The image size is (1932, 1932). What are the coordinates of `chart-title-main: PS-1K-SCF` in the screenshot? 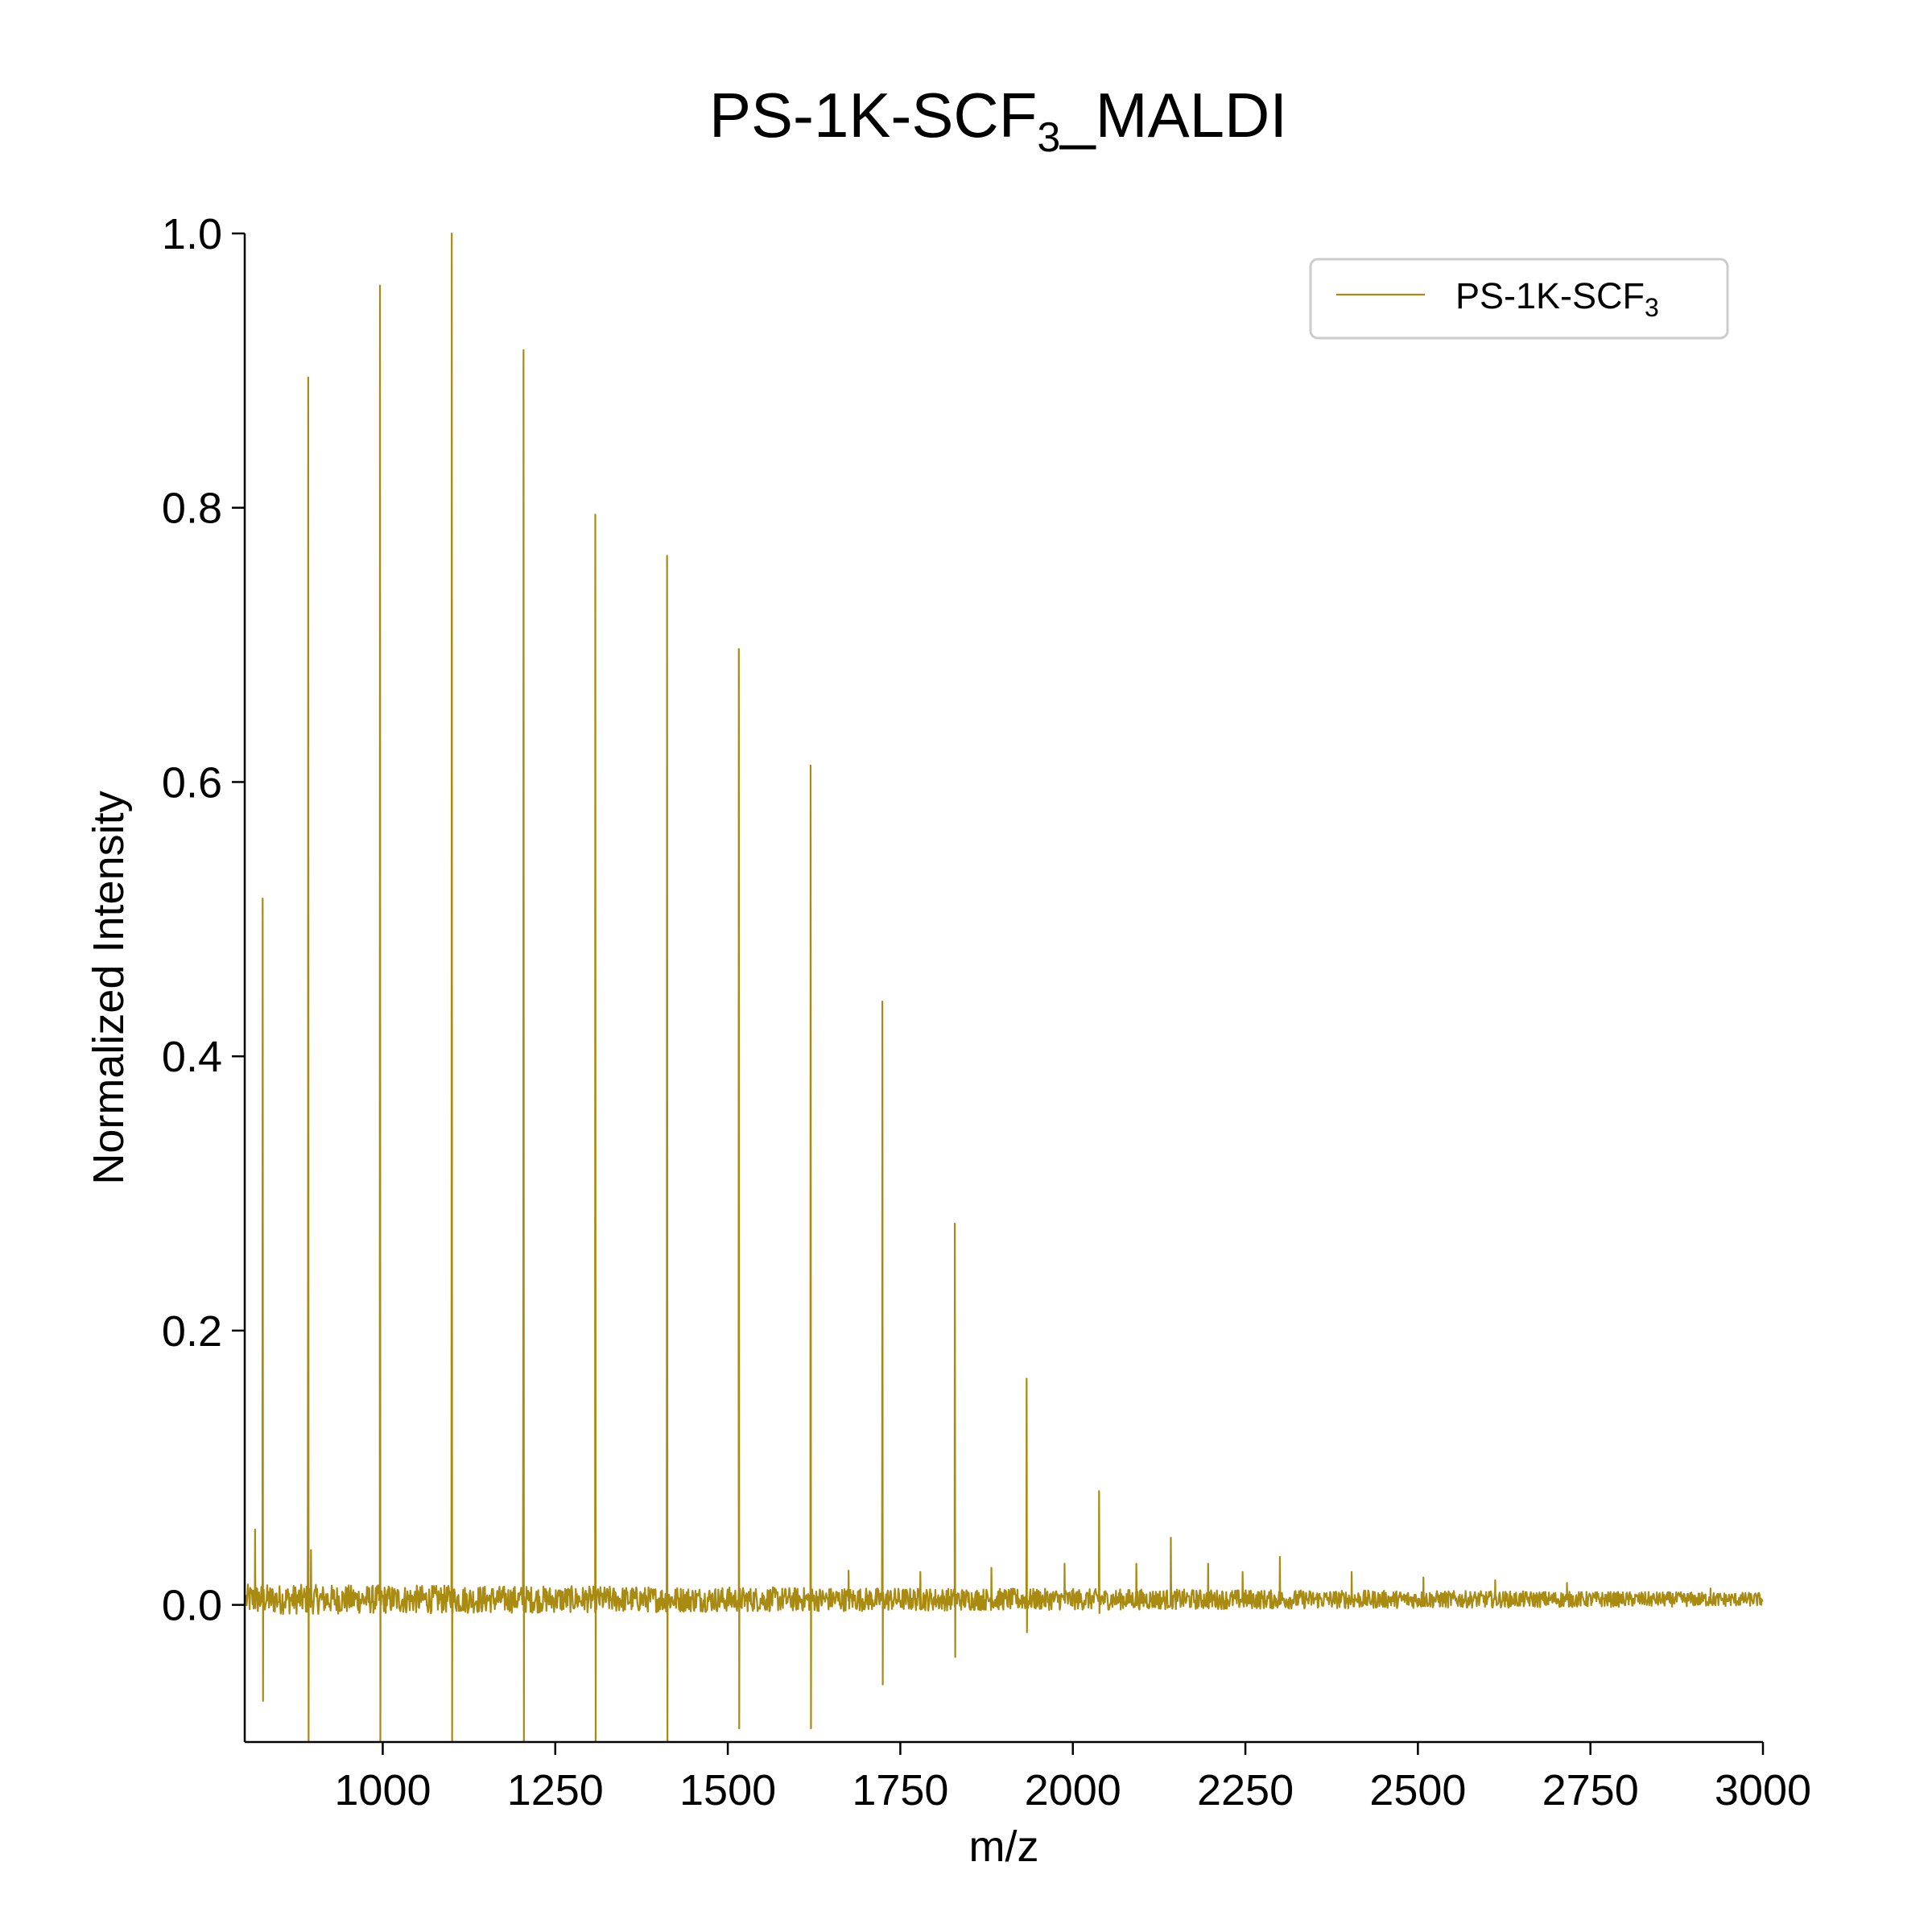 It's located at (873, 116).